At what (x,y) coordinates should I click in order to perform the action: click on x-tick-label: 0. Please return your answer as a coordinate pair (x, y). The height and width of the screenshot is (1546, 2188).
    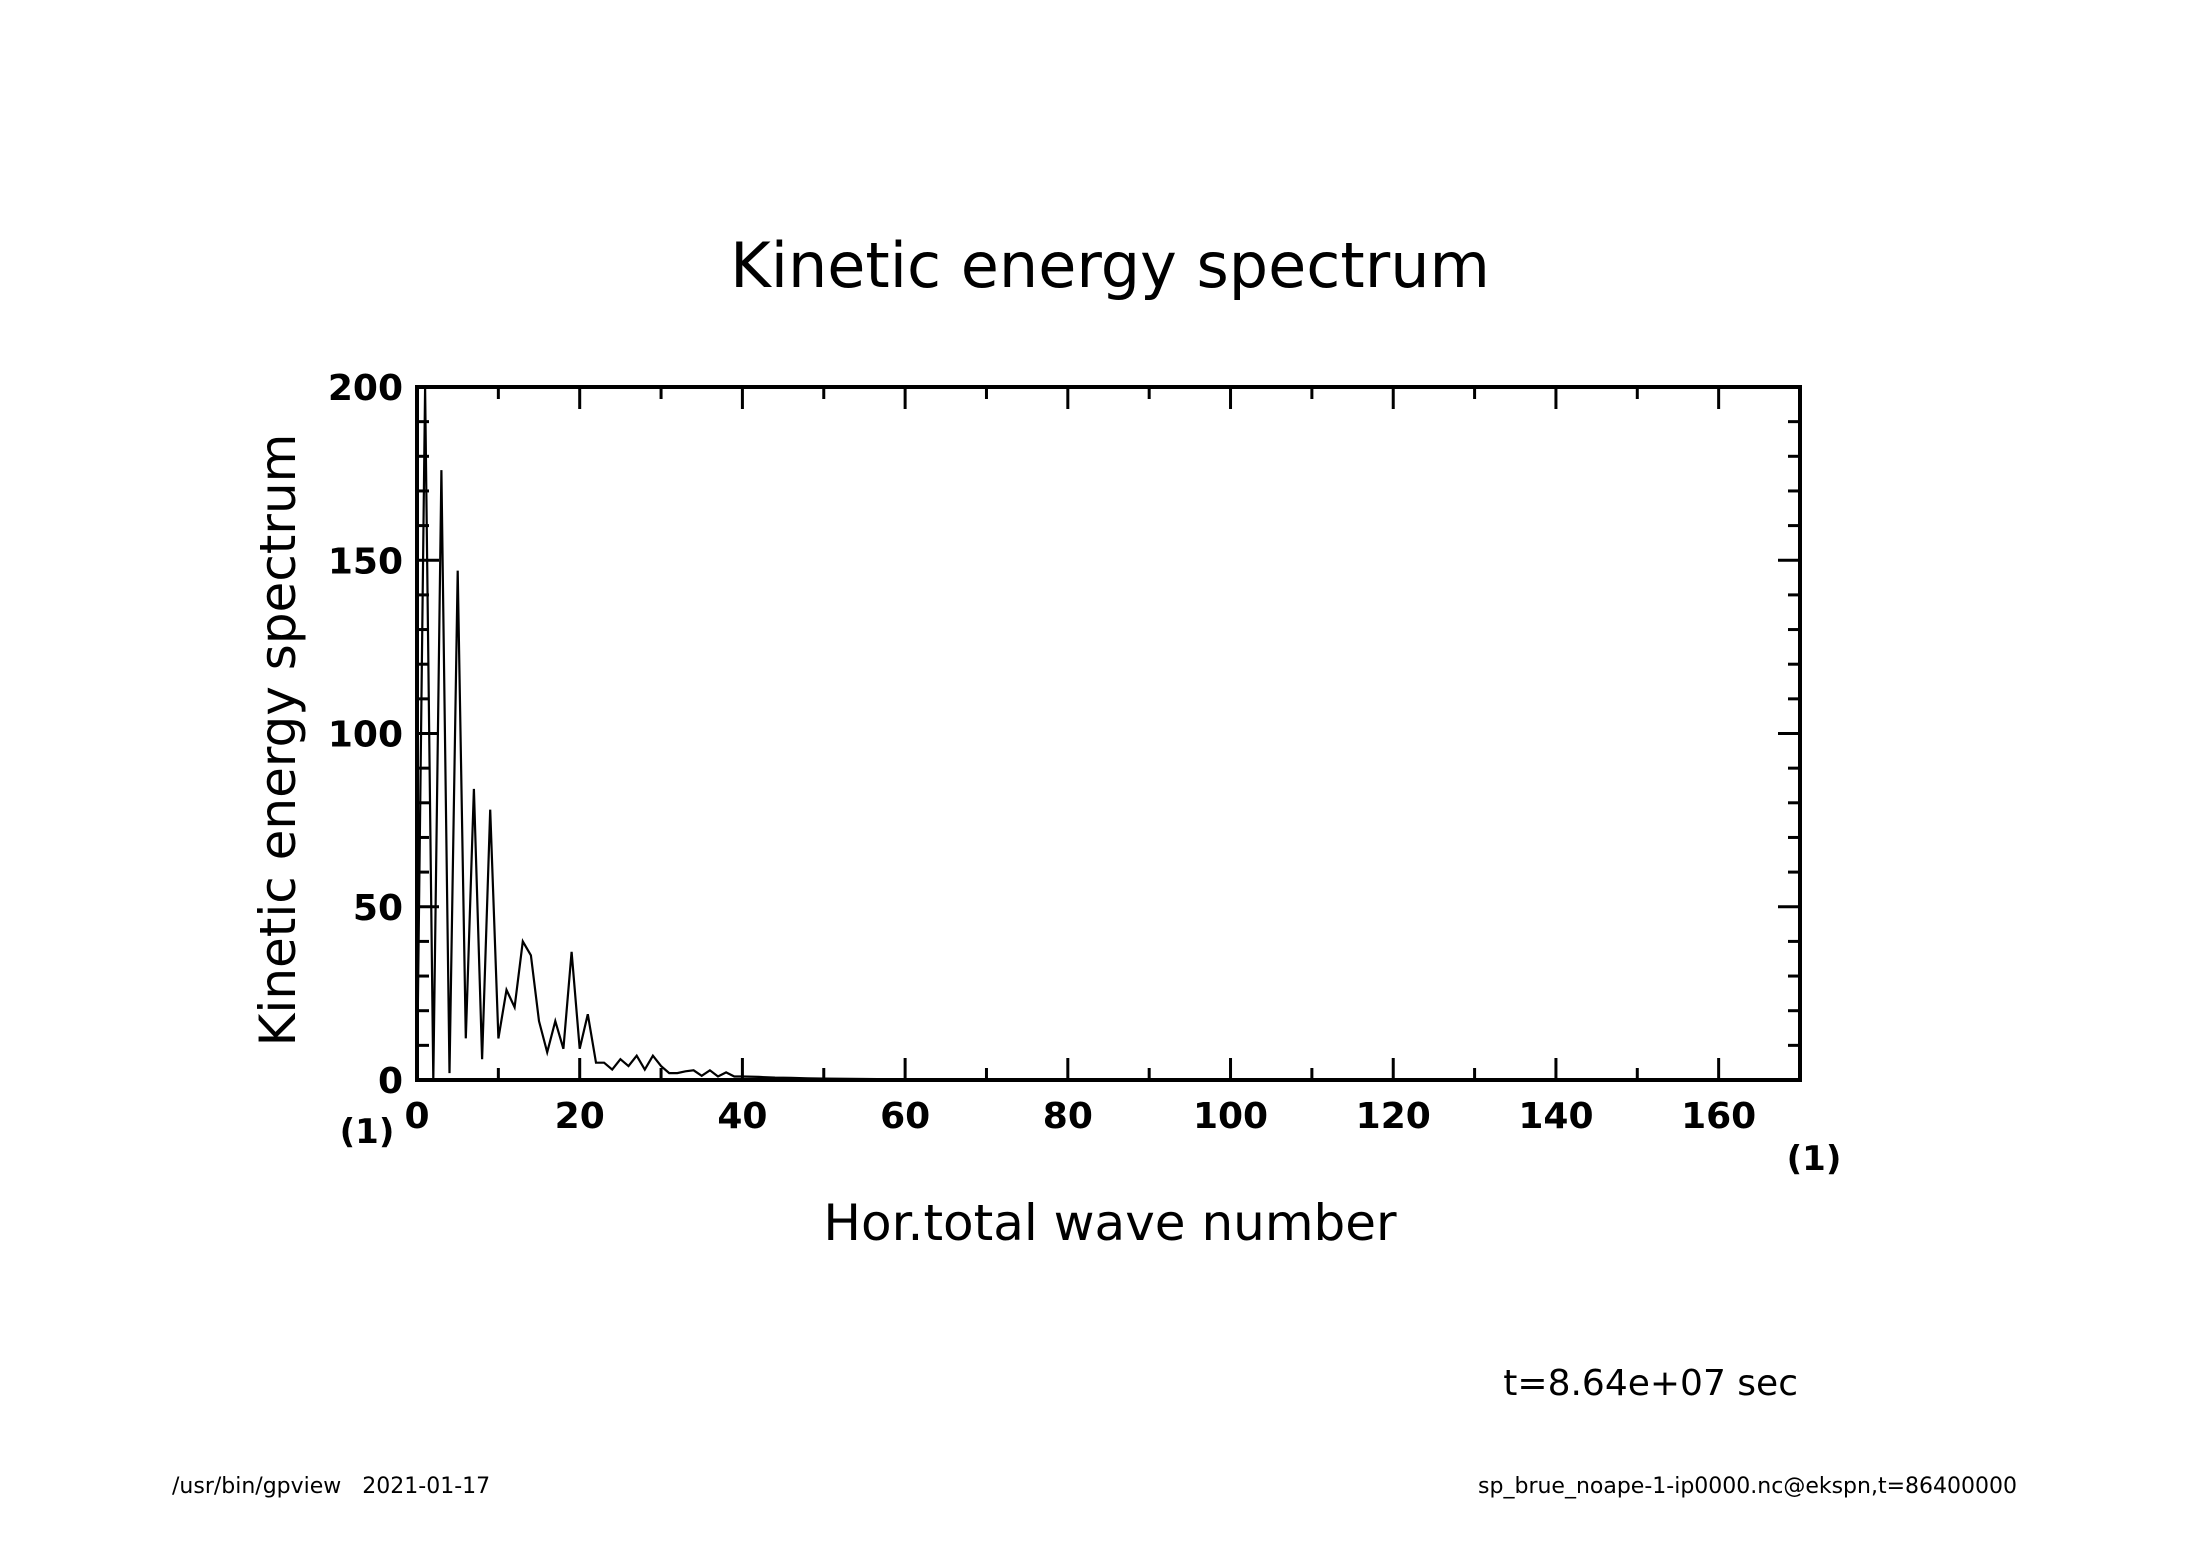
    Looking at the image, I should click on (416, 1116).